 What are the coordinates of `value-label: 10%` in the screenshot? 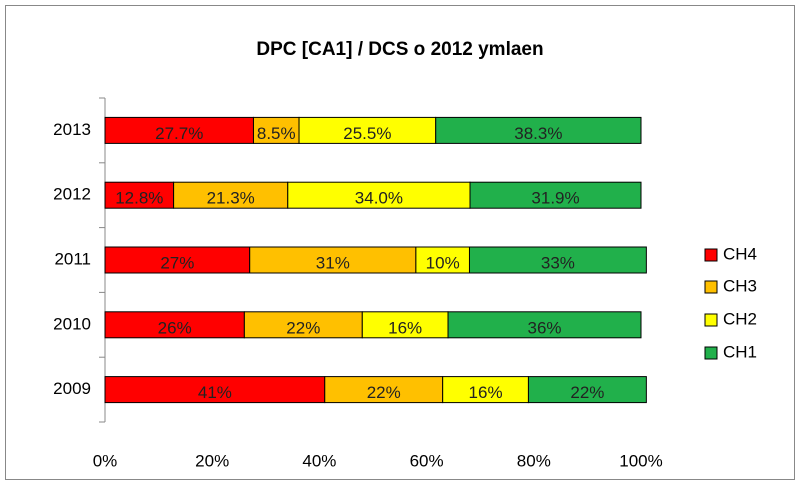 It's located at (443, 262).